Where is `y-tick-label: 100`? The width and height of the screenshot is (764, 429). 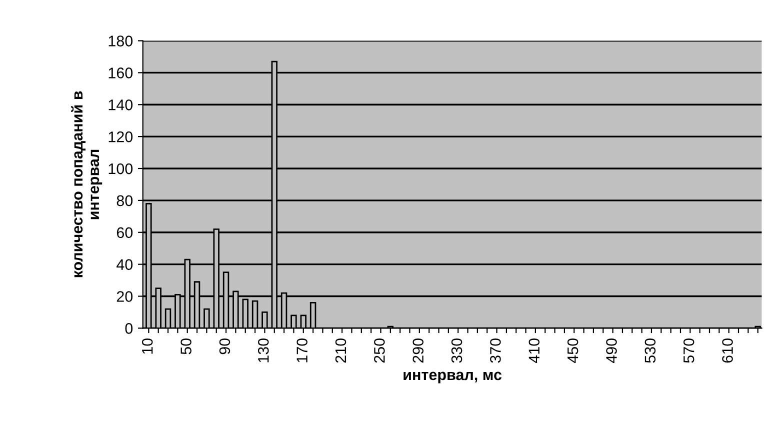 y-tick-label: 100 is located at coordinates (120, 168).